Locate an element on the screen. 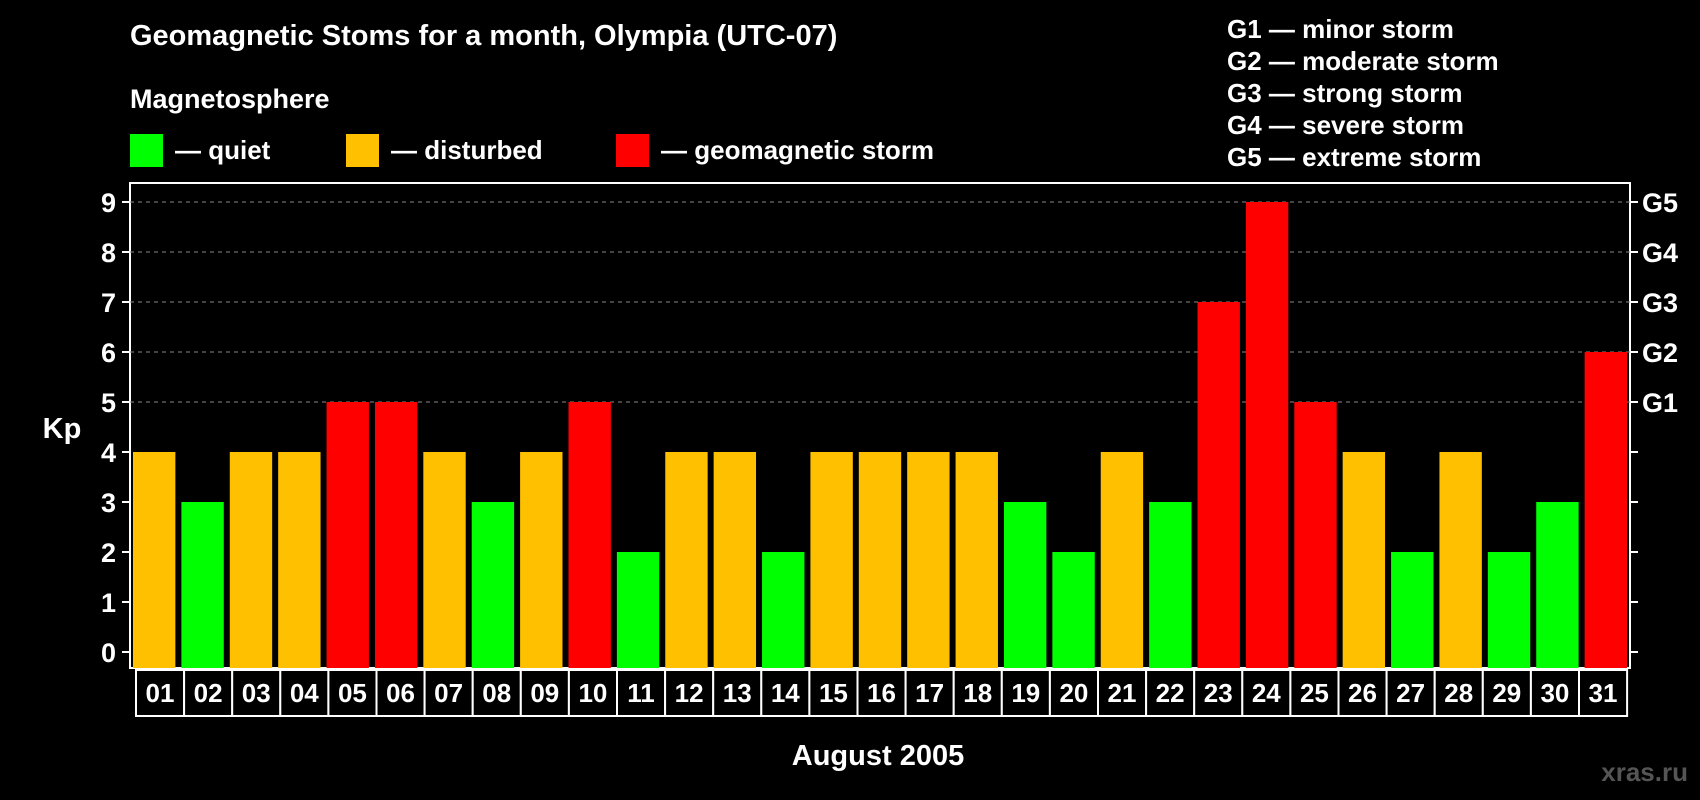 The width and height of the screenshot is (1700, 800). y-tick-label: 2 is located at coordinates (108, 553).